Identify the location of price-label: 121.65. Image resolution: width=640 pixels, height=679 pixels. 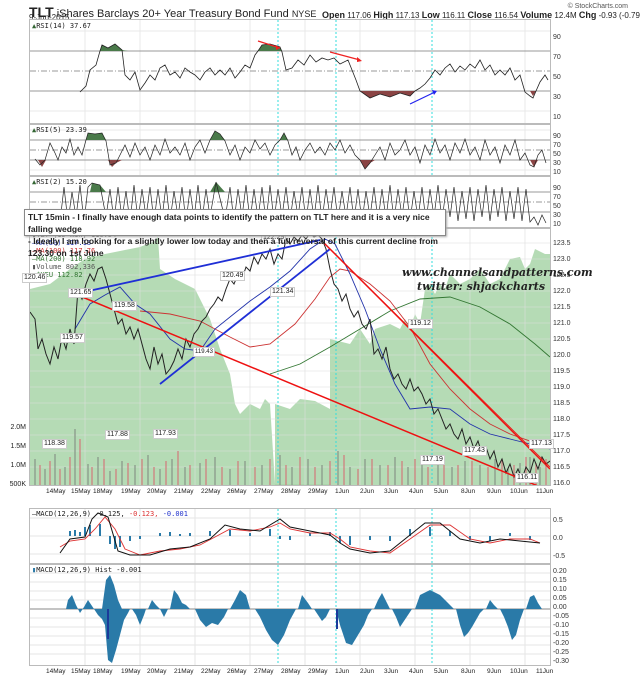
(81, 293).